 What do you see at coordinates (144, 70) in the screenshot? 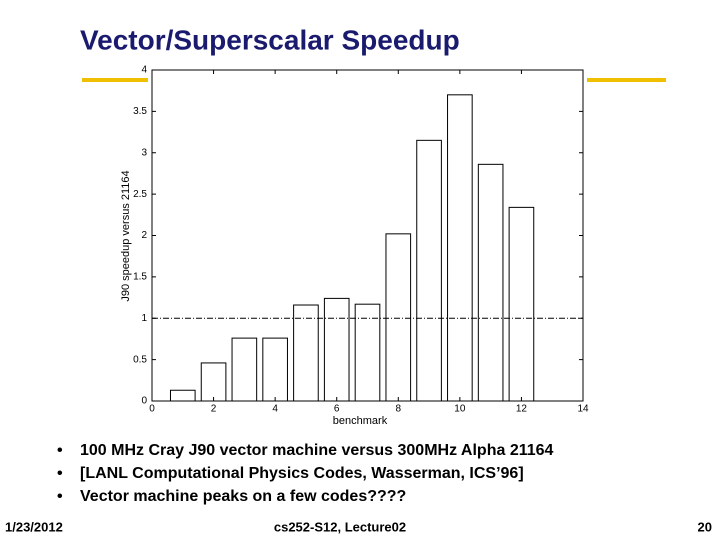
I see `y-tick-label: 4` at bounding box center [144, 70].